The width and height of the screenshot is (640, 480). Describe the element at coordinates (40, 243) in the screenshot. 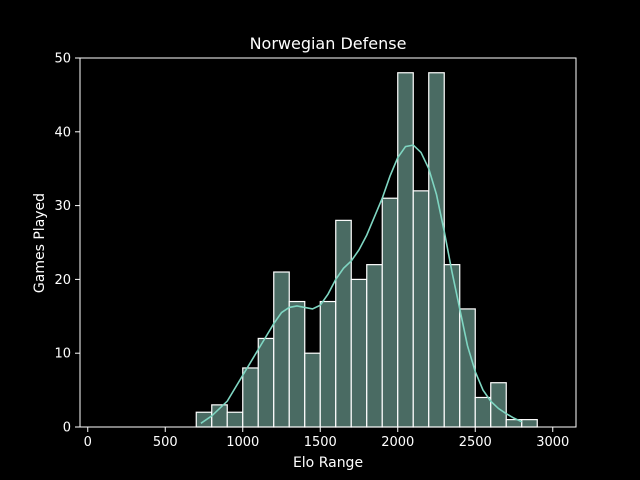

I see `y-axis-label: Games Played` at that location.